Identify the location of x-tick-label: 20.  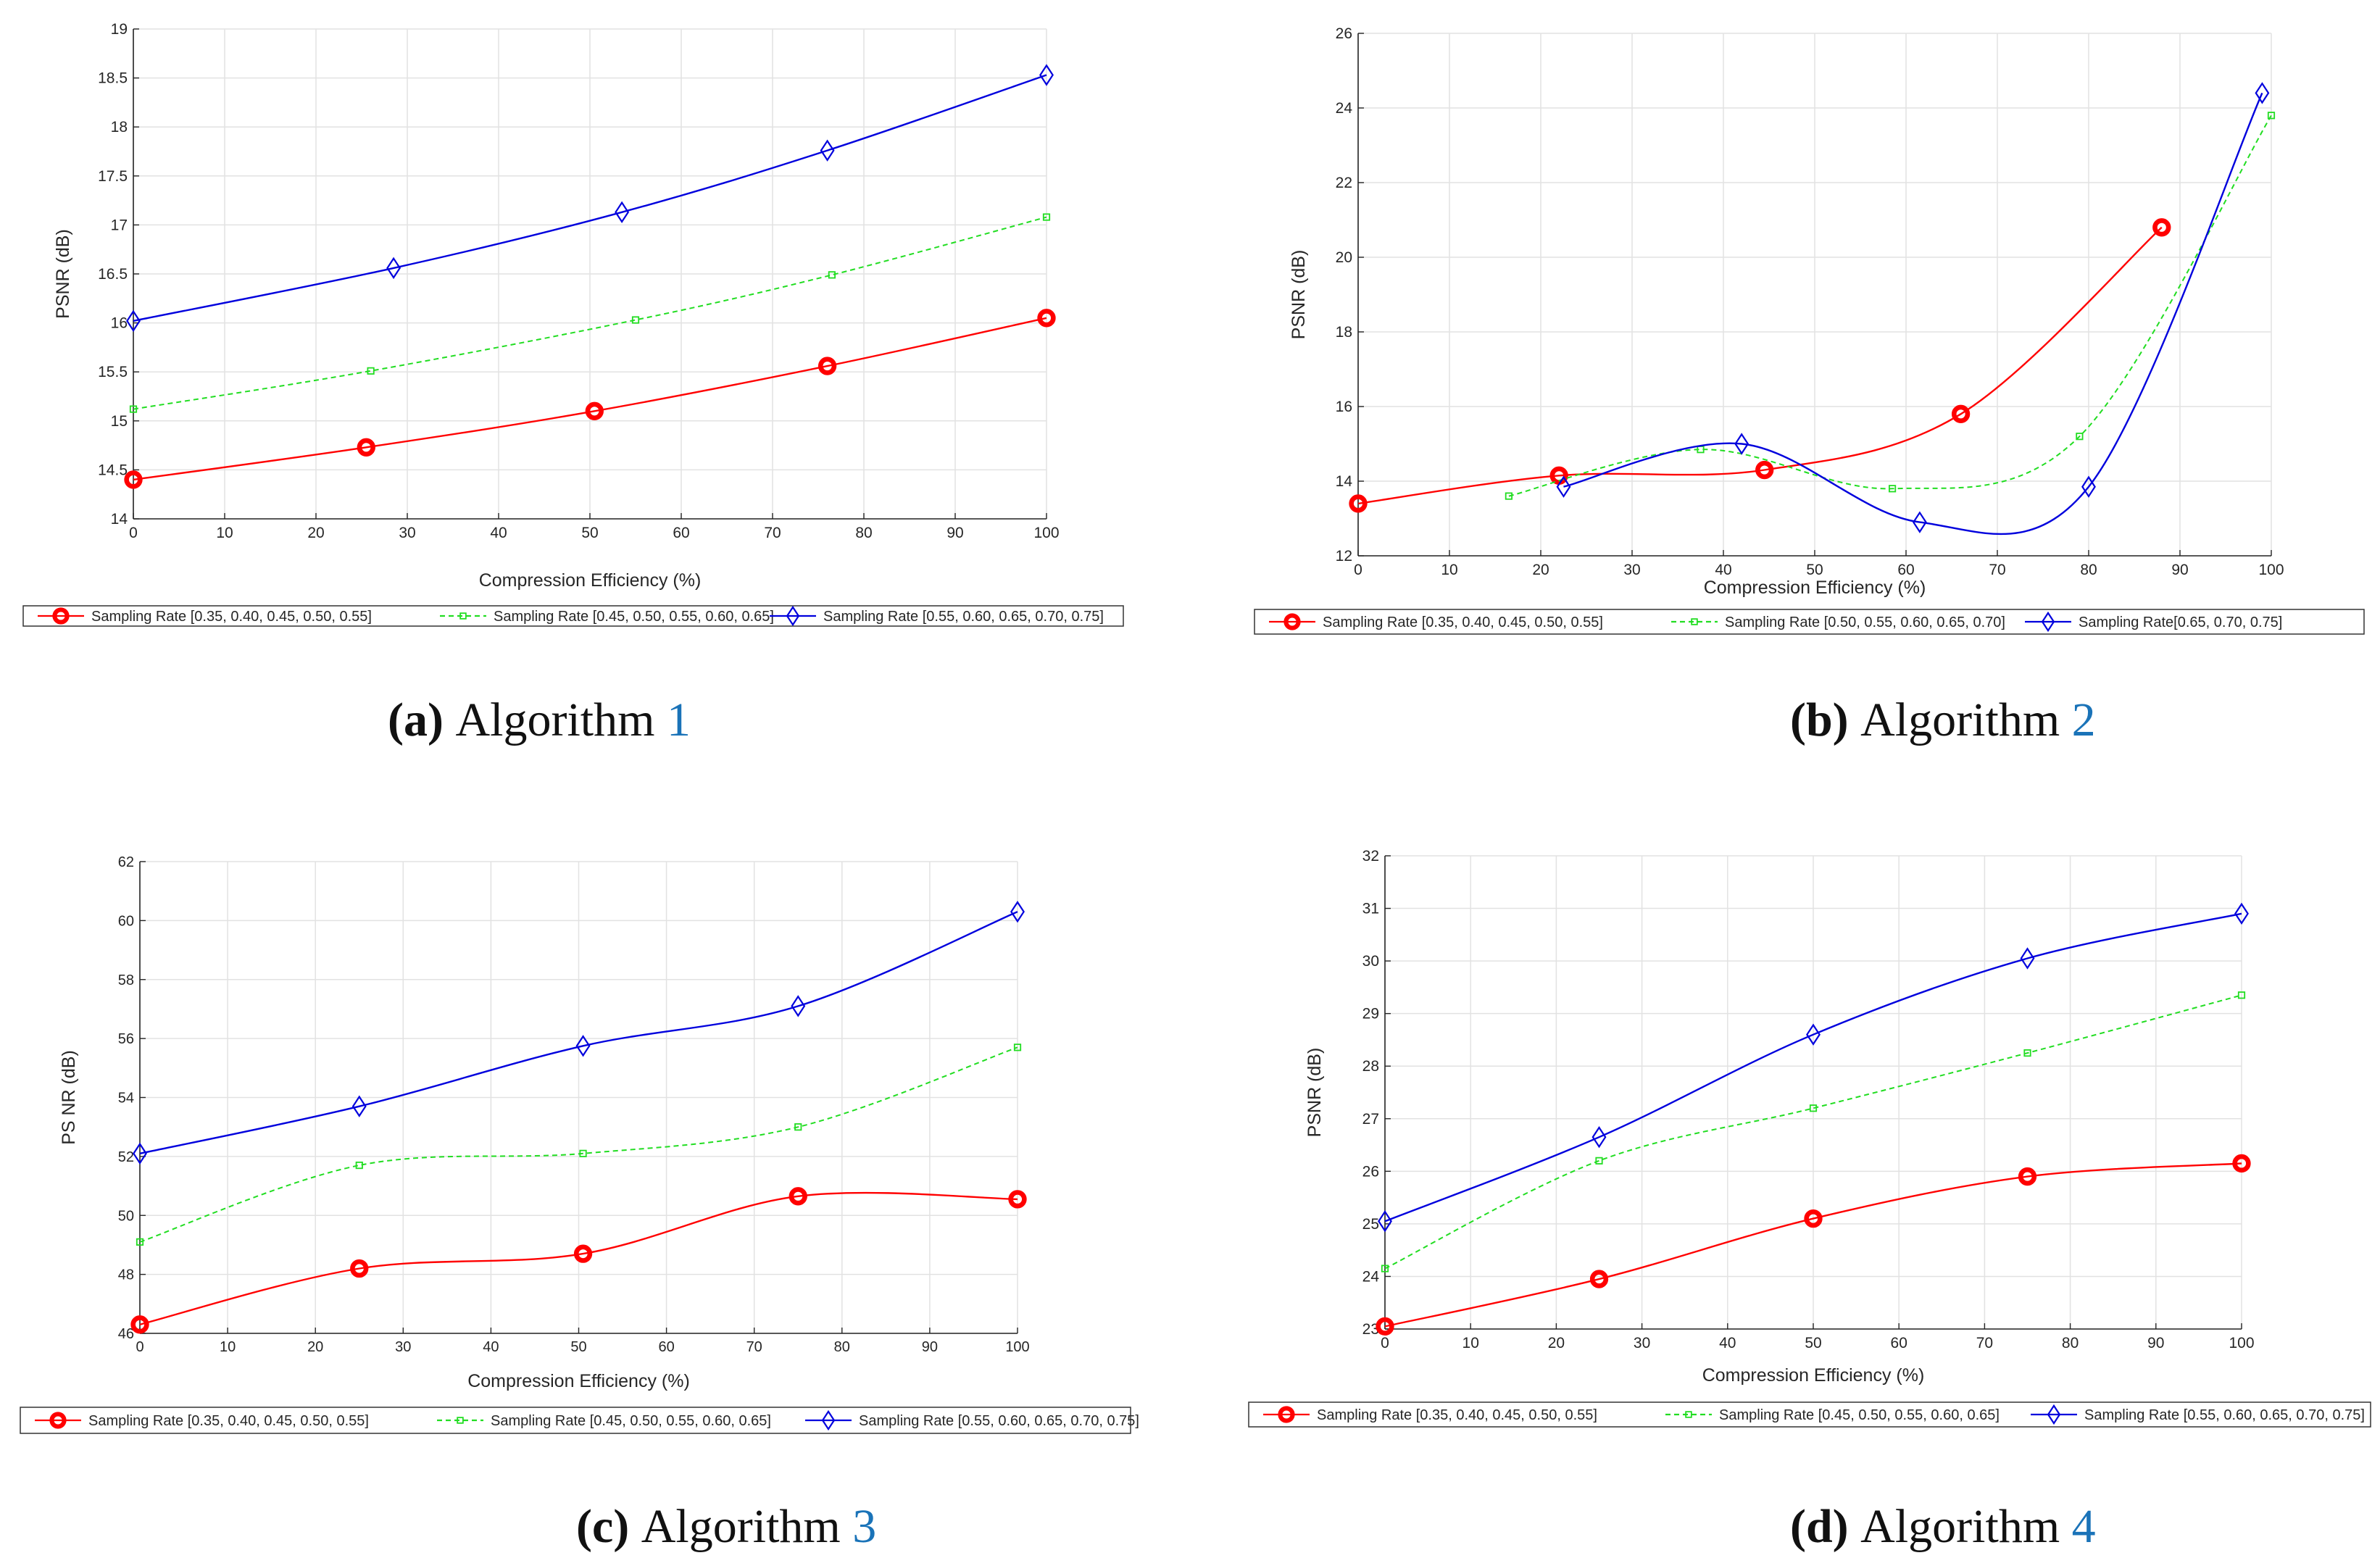
(315, 1347).